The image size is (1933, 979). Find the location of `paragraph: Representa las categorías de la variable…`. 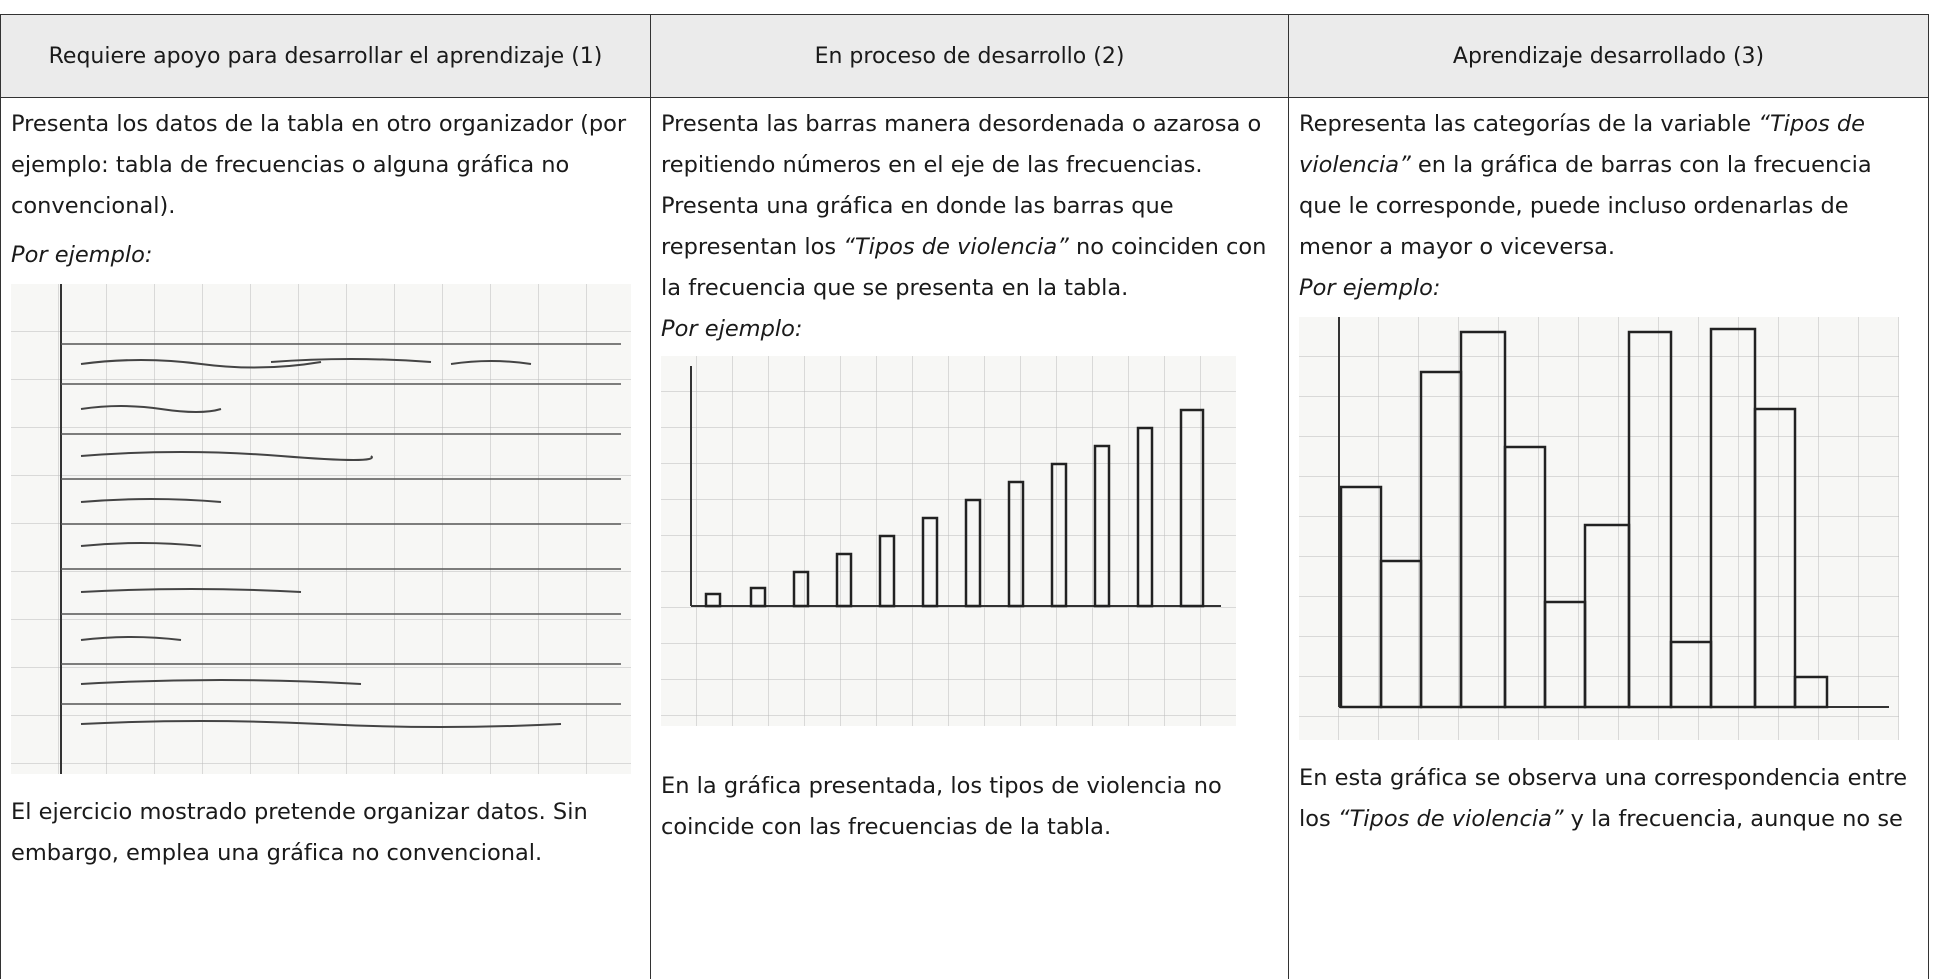

paragraph: Representa las categorías de la variable… is located at coordinates (1608, 186).